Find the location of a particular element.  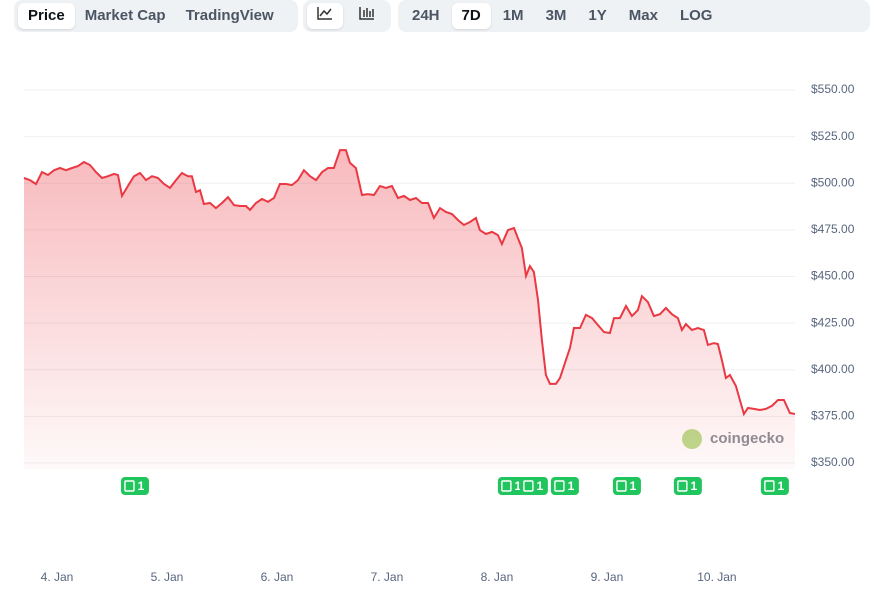

x-tick-label: 5. Jan is located at coordinates (167, 577).